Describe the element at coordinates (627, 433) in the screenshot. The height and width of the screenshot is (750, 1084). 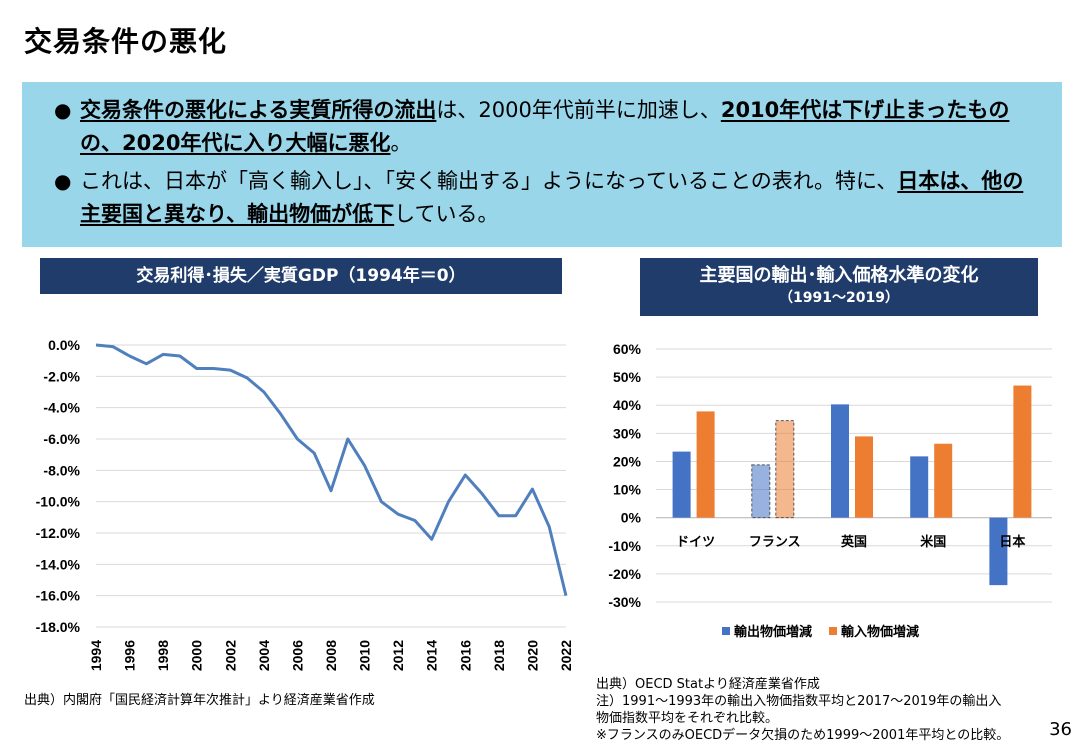
I see `y-tick-label: 30%` at that location.